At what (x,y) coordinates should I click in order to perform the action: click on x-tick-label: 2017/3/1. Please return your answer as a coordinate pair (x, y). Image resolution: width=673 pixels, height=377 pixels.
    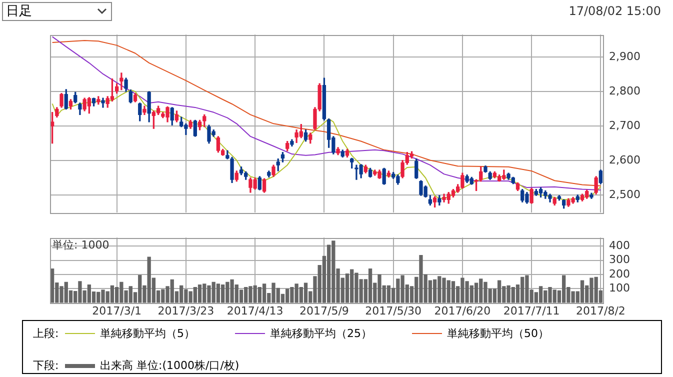
    Looking at the image, I should click on (117, 311).